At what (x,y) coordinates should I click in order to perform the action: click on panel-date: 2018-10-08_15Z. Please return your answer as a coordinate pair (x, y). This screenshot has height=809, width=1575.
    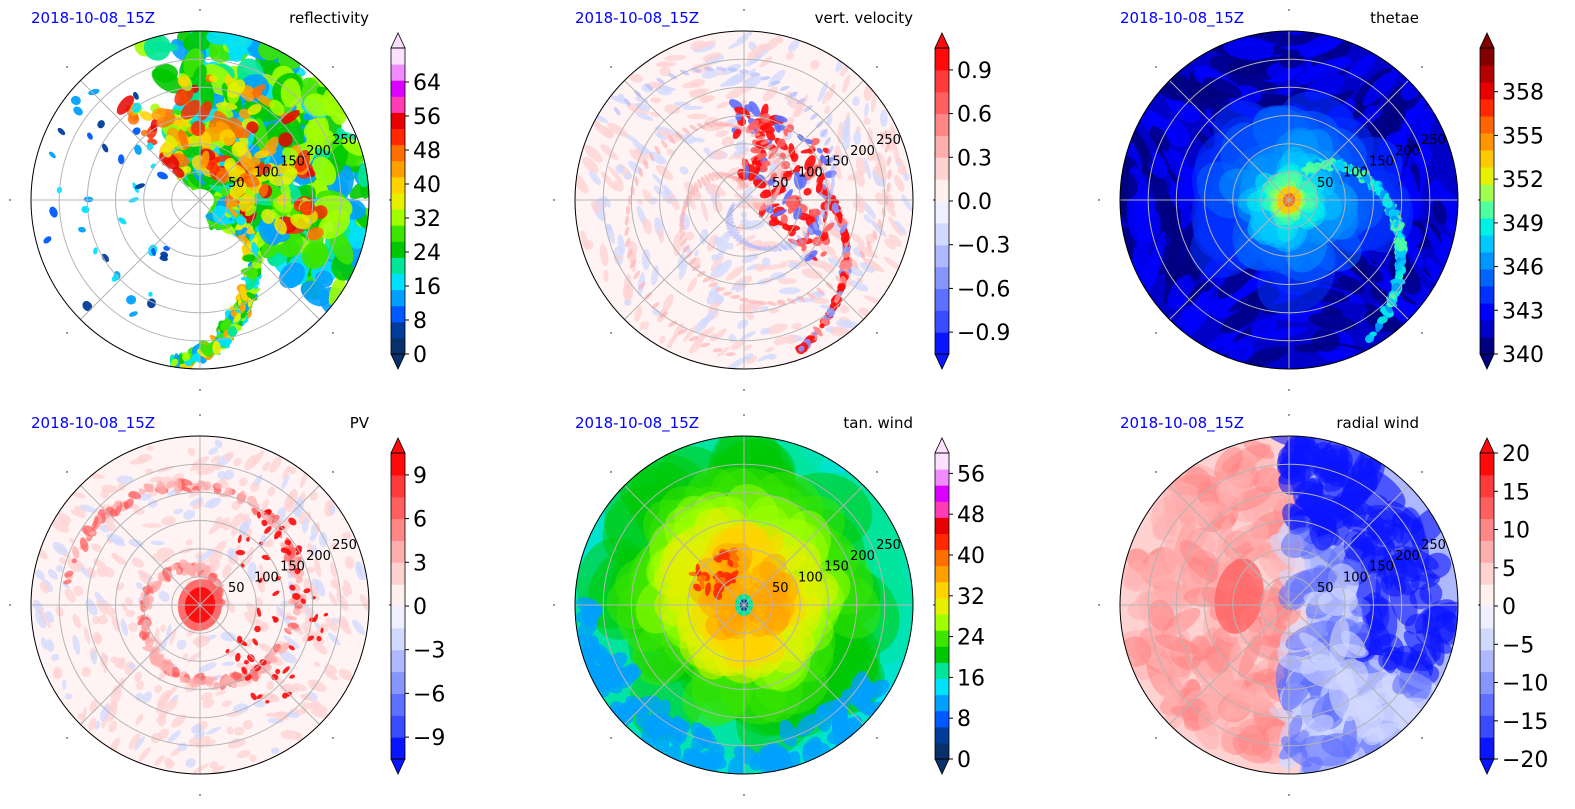
    Looking at the image, I should click on (93, 18).